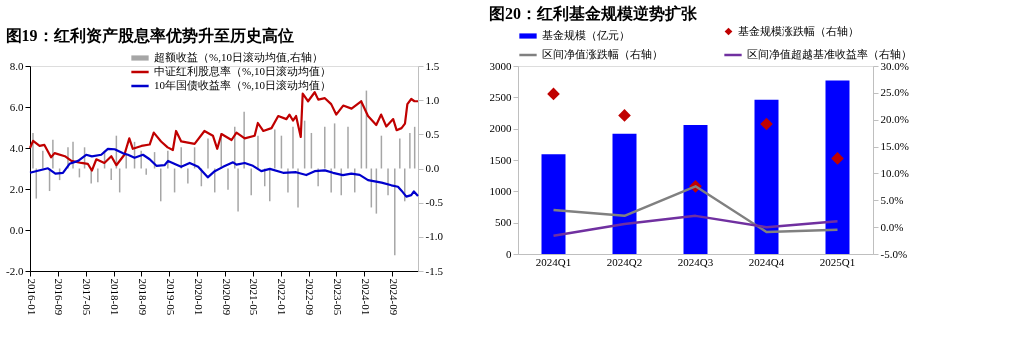 The image size is (1017, 350). Describe the element at coordinates (149, 35) in the screenshot. I see `chart-title: 图19：红利资产股息率优势升至历史高位` at that location.